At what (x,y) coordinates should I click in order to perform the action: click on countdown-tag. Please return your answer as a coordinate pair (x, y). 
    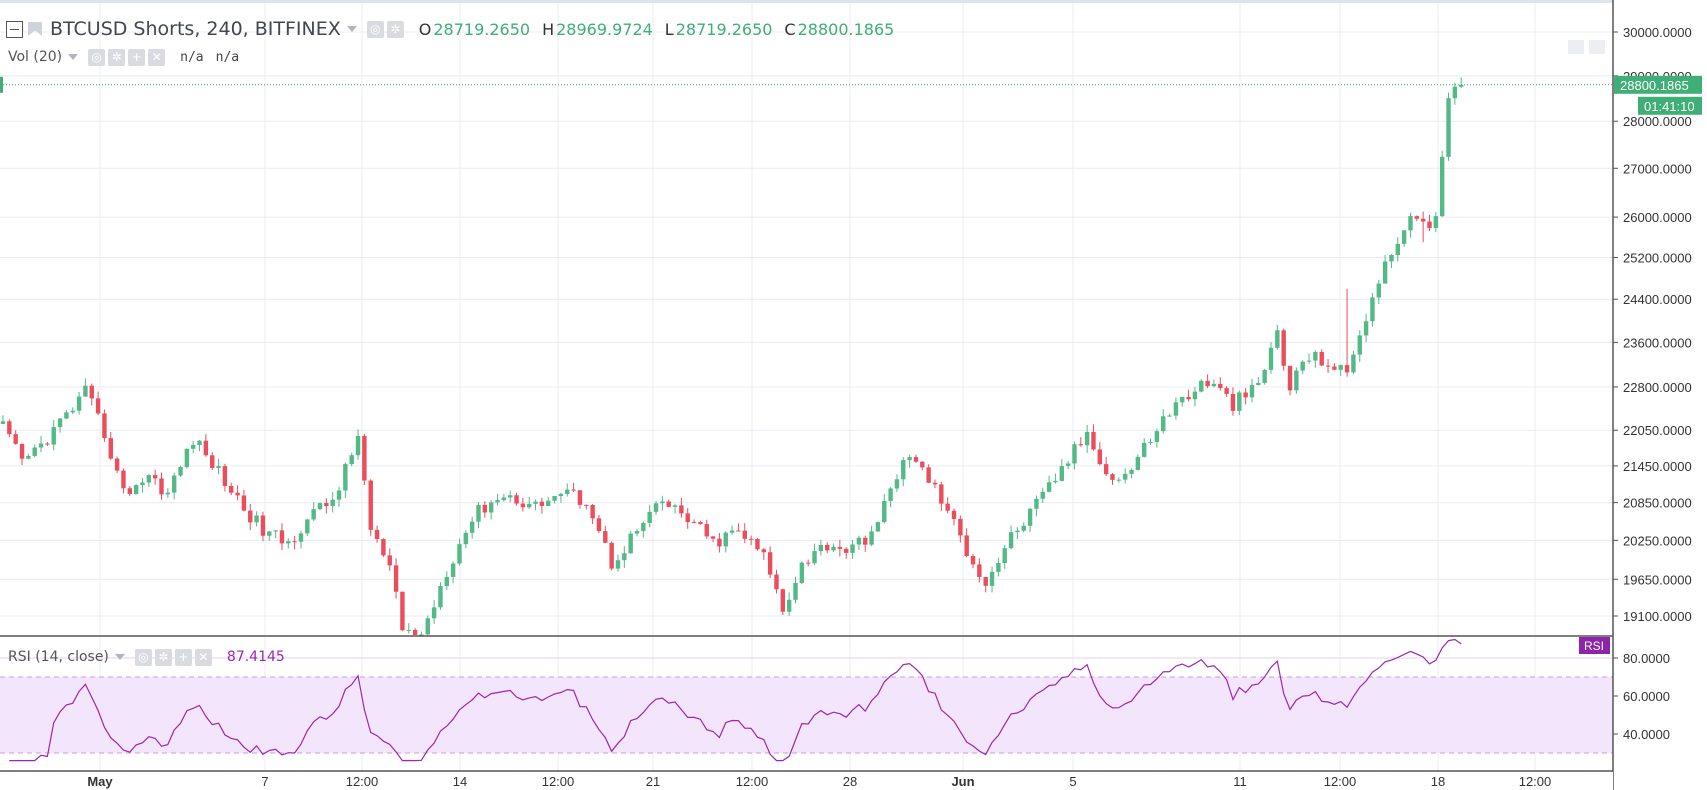
    Looking at the image, I should click on (1670, 105).